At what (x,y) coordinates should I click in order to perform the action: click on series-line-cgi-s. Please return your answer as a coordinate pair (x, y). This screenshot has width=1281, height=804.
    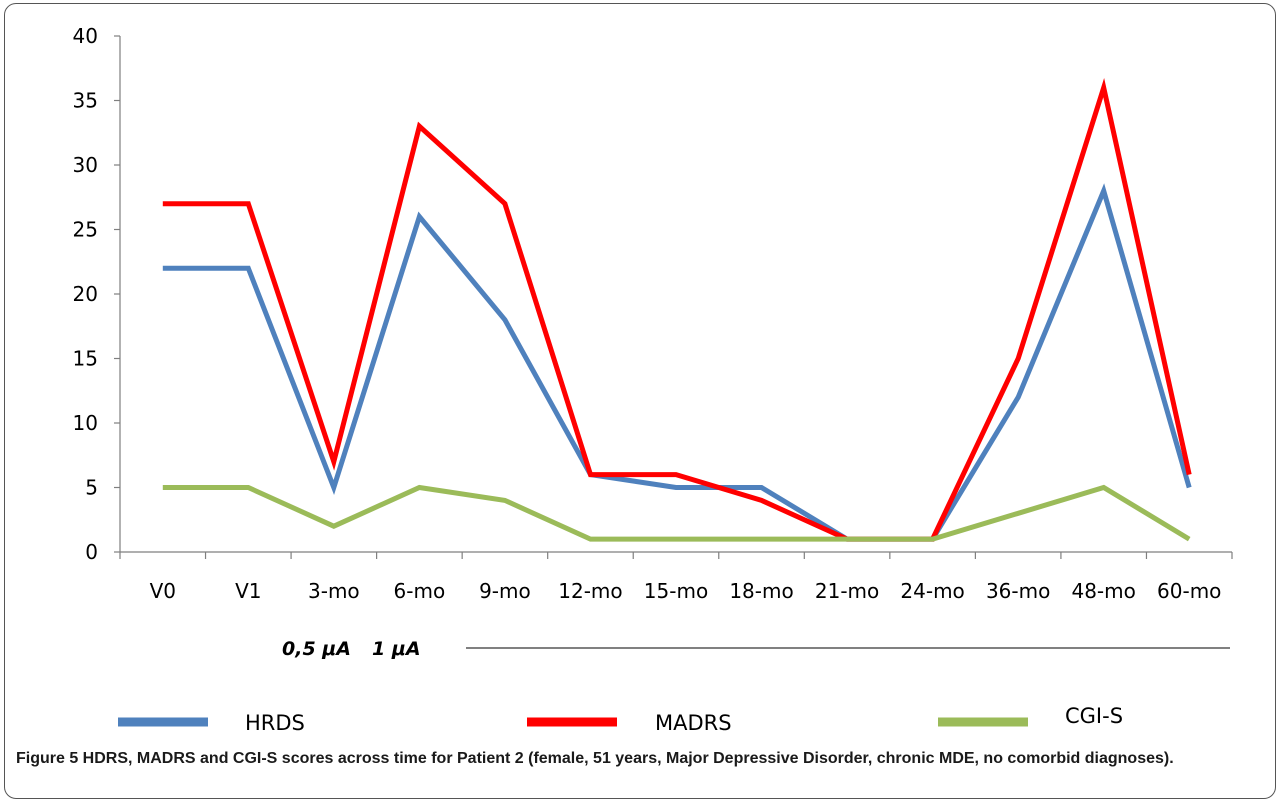
    Looking at the image, I should click on (676, 513).